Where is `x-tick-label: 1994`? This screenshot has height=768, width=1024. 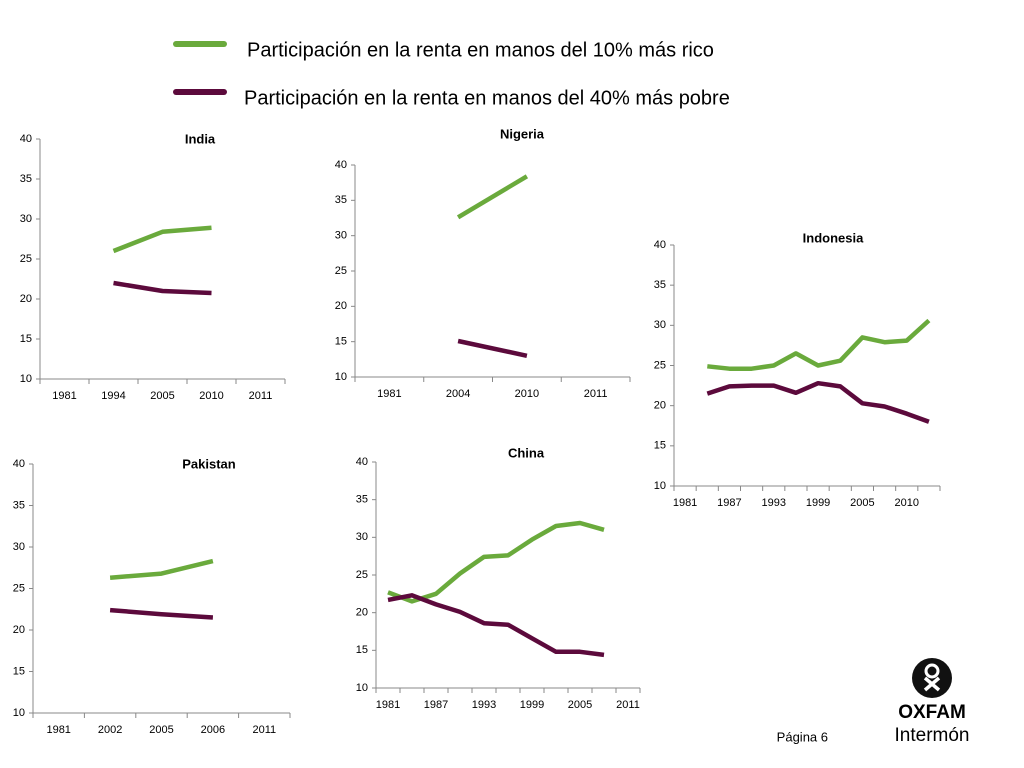
x-tick-label: 1994 is located at coordinates (113, 396).